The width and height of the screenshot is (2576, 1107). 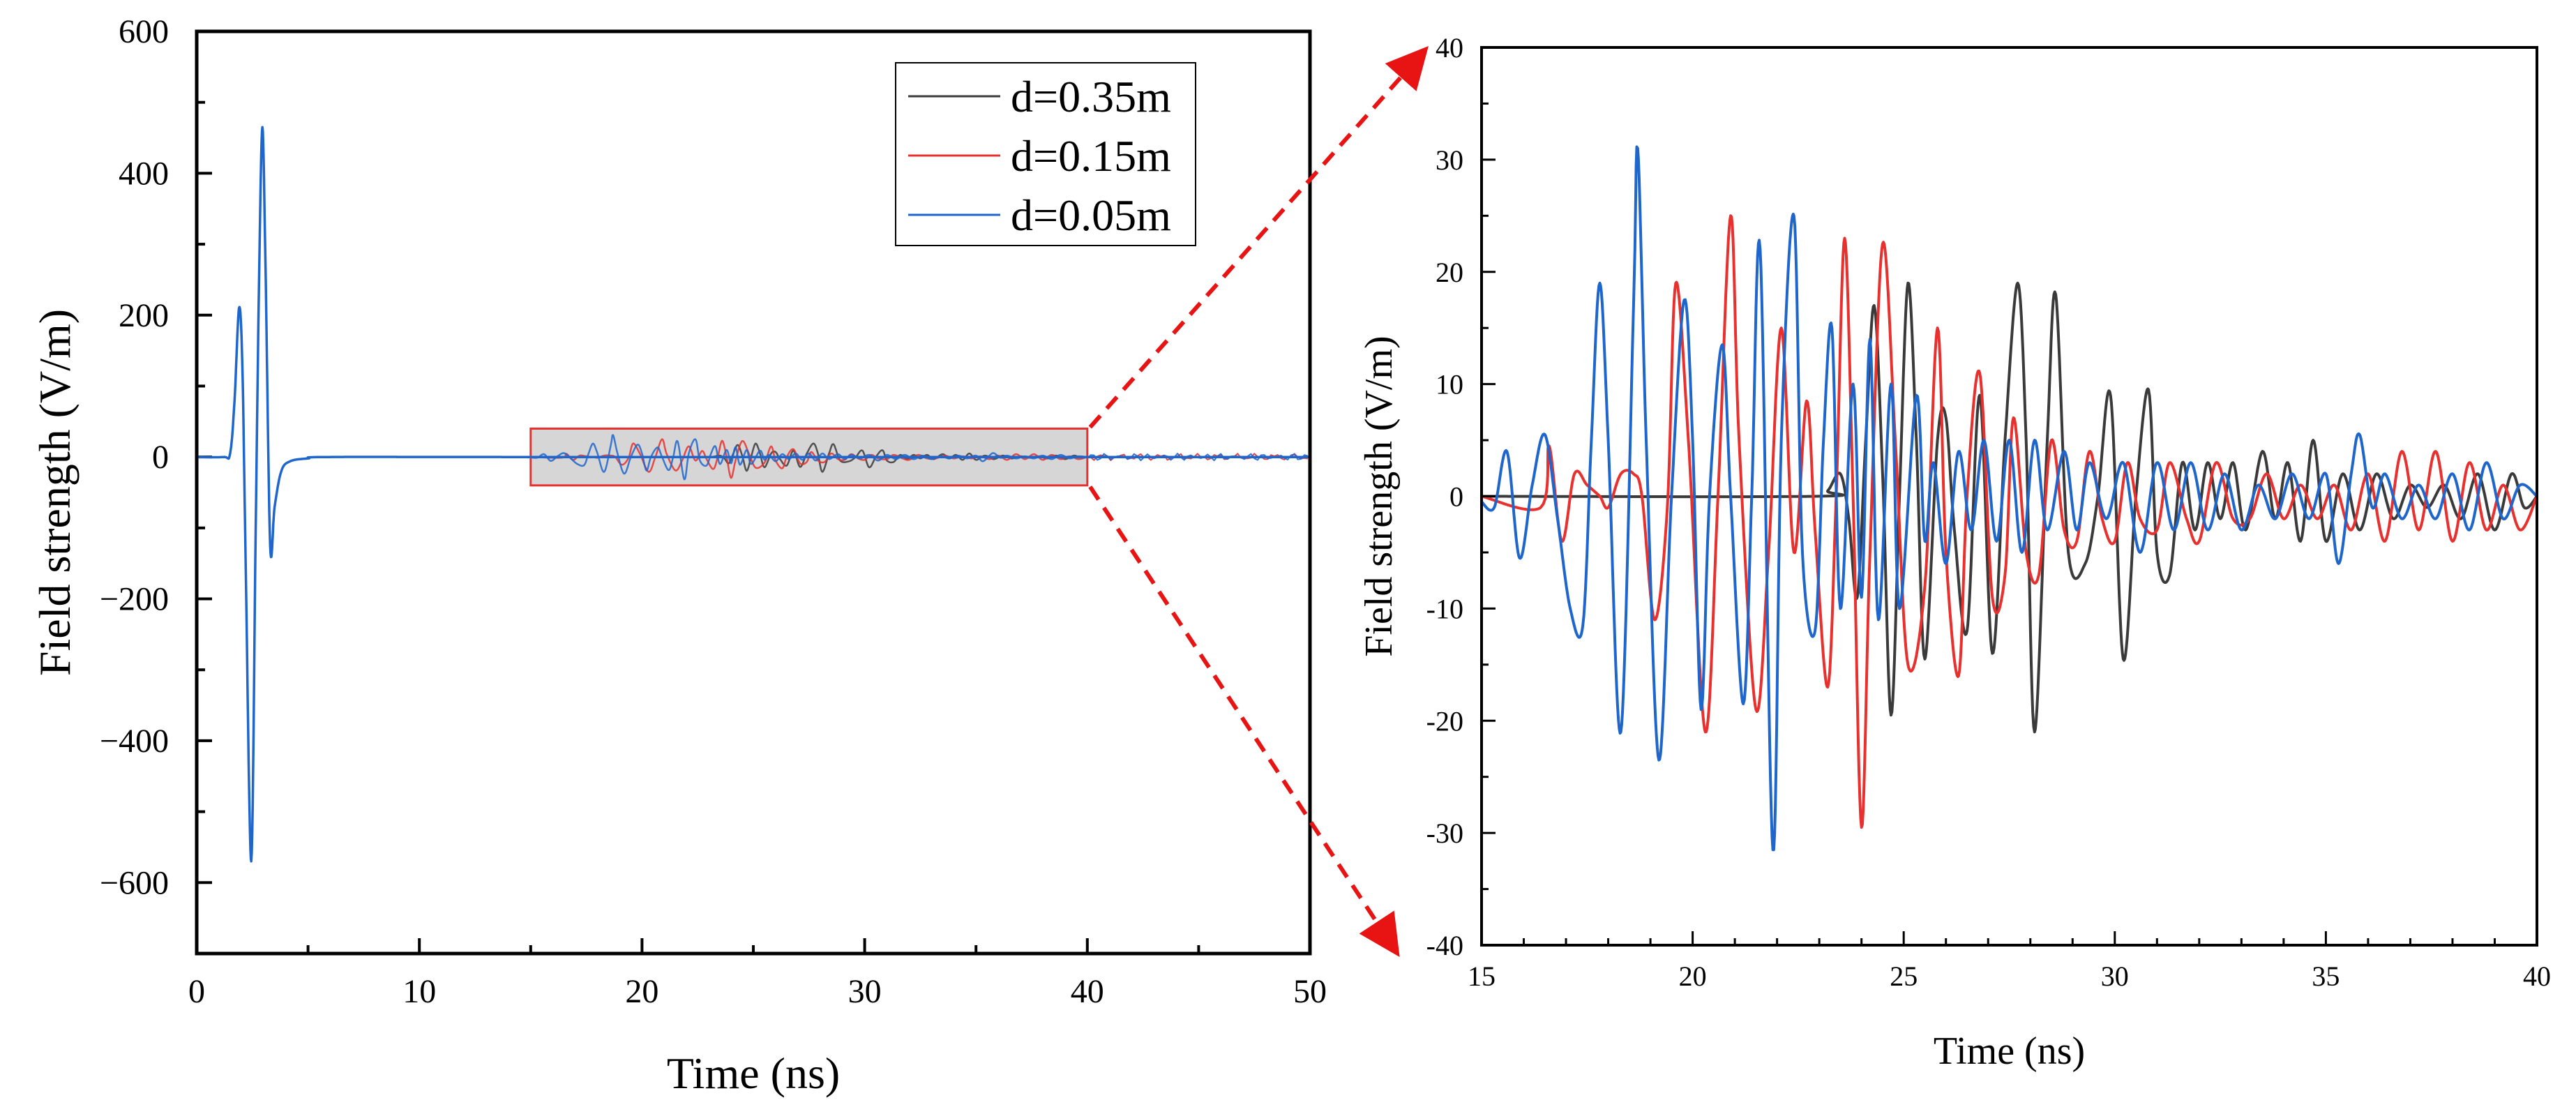 I want to click on left-line-d015-tail, so click(x=1197, y=457).